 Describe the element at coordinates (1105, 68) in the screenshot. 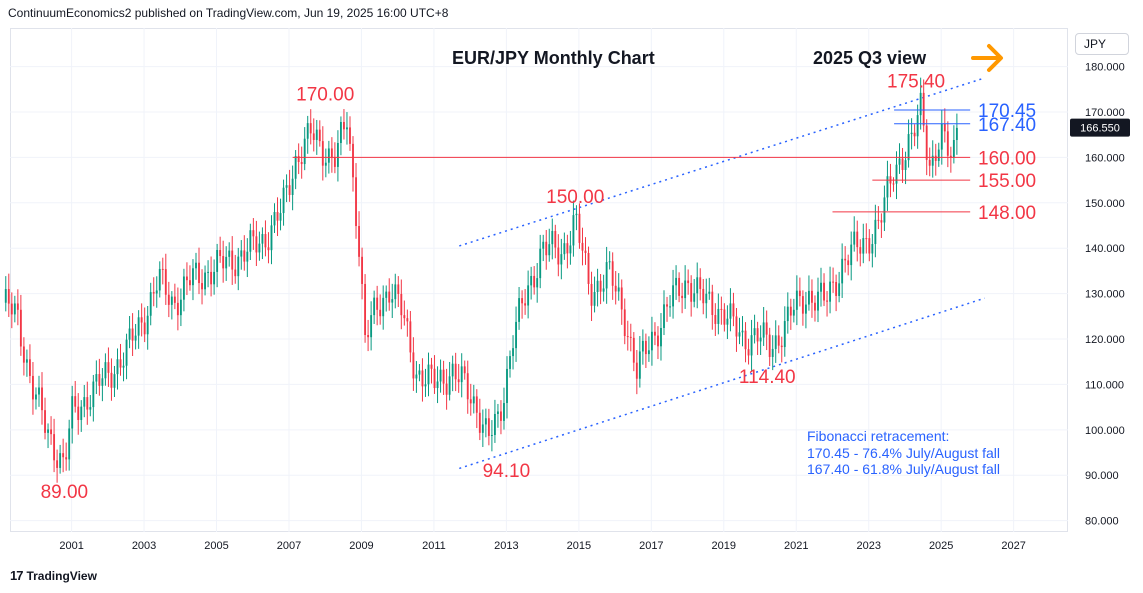

I see `y-tick-label: 180.000` at that location.